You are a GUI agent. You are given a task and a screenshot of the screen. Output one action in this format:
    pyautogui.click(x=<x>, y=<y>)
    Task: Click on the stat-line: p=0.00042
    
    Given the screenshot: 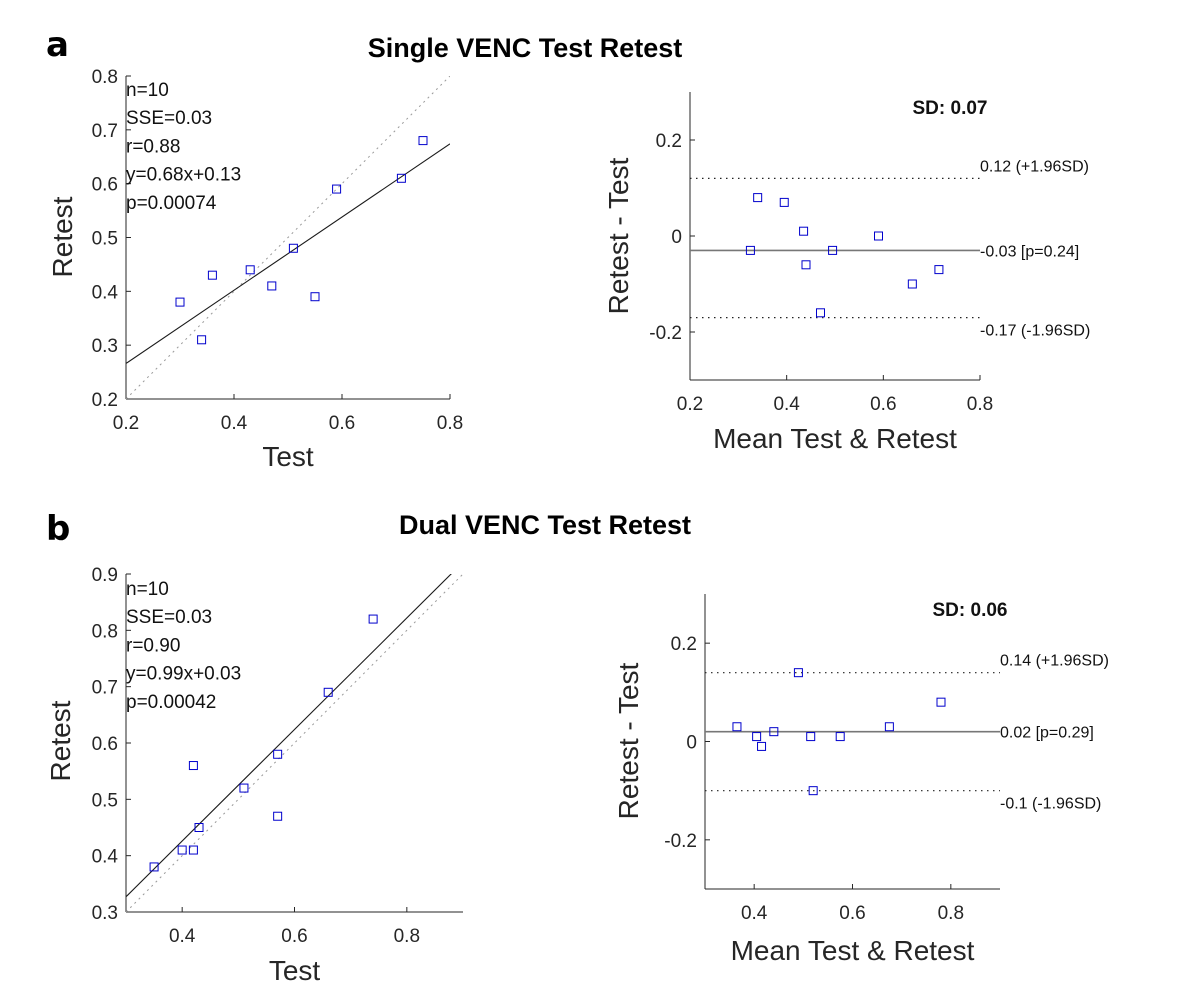 What is the action you would take?
    pyautogui.click(x=171, y=702)
    